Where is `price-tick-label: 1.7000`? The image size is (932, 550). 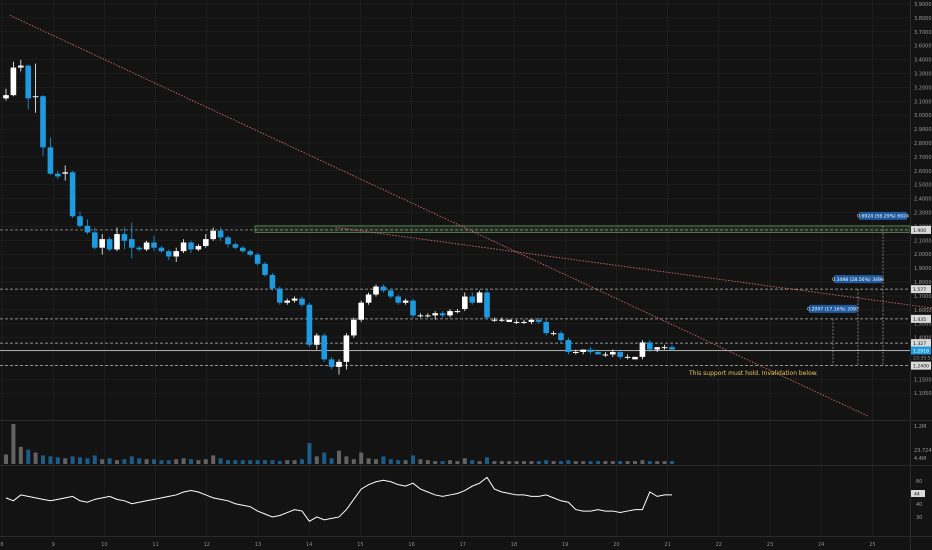 price-tick-label: 1.7000 is located at coordinates (923, 297).